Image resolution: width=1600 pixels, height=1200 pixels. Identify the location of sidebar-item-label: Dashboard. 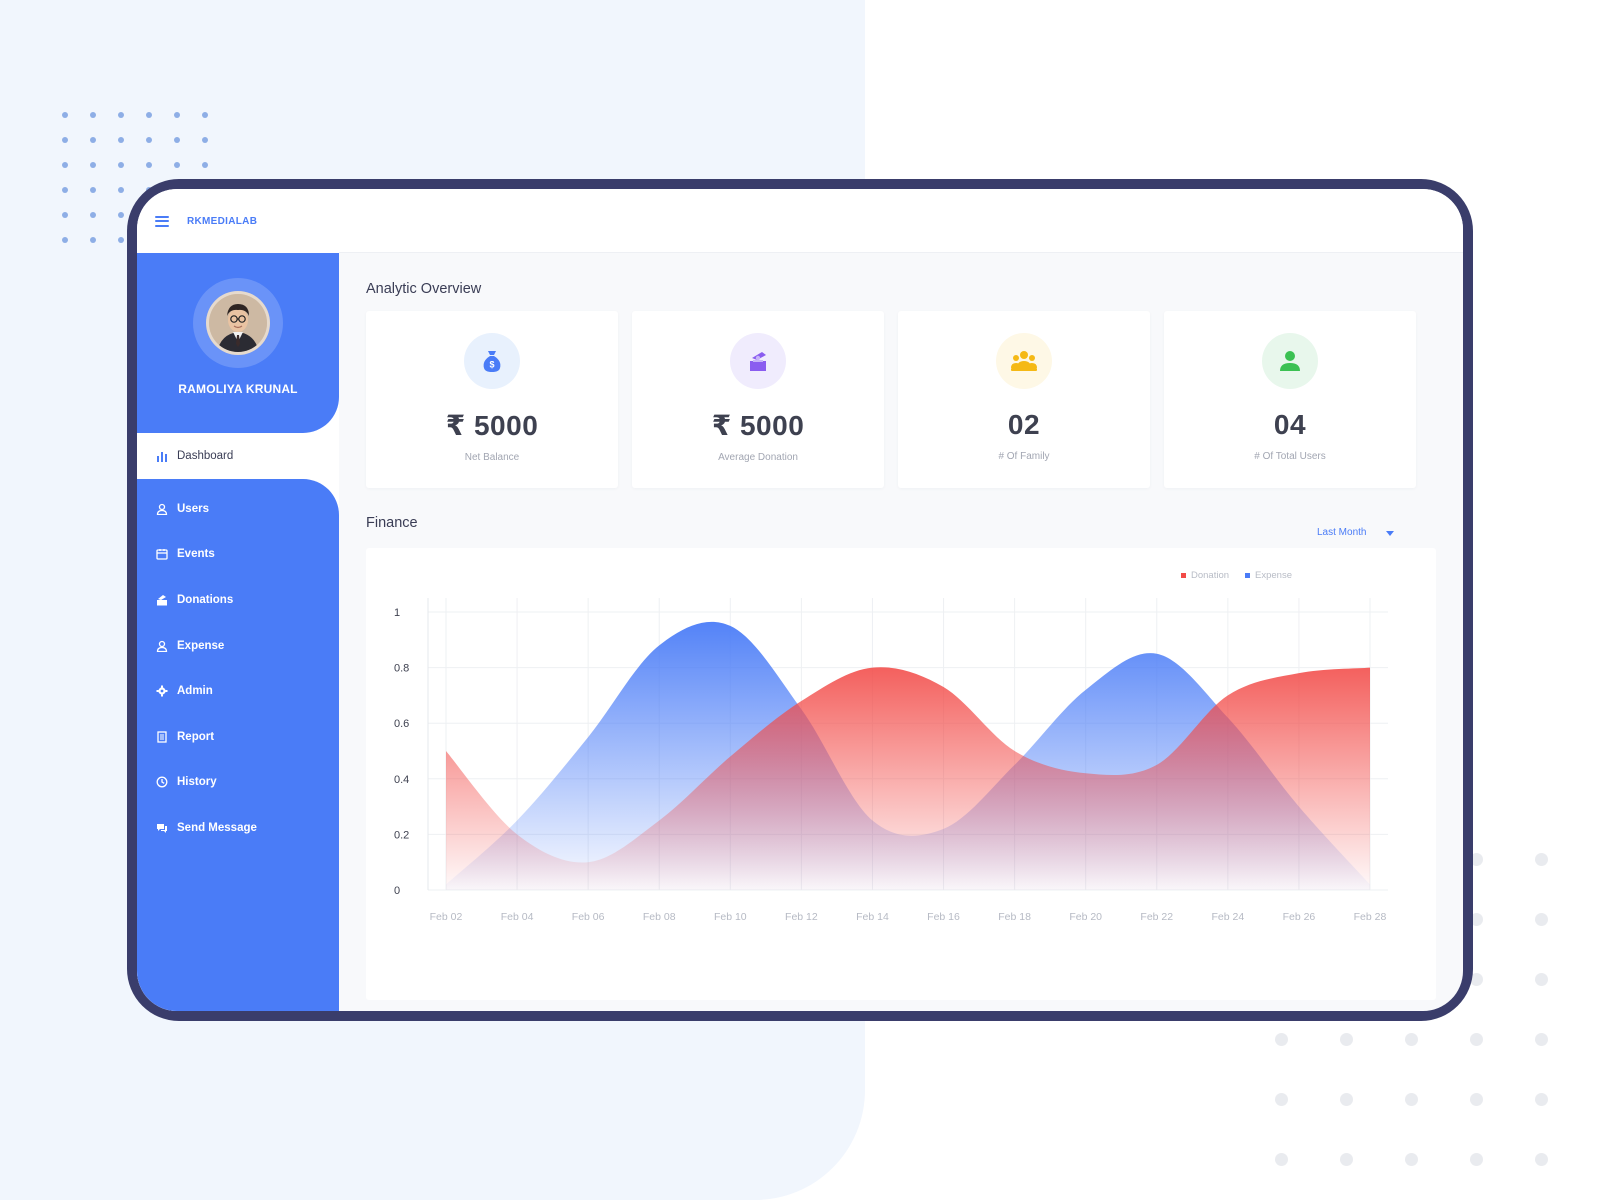
(205, 456).